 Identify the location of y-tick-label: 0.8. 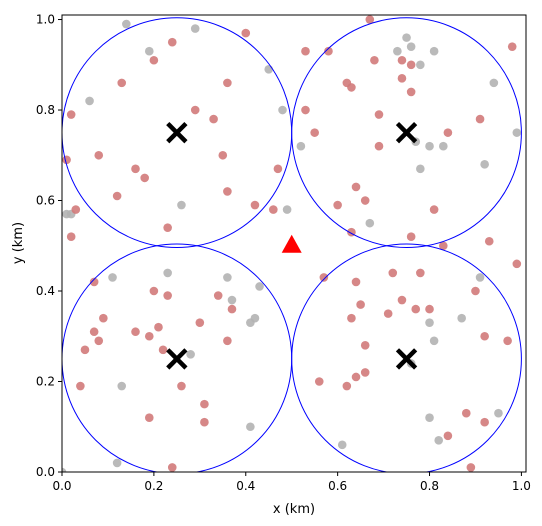
(45, 110).